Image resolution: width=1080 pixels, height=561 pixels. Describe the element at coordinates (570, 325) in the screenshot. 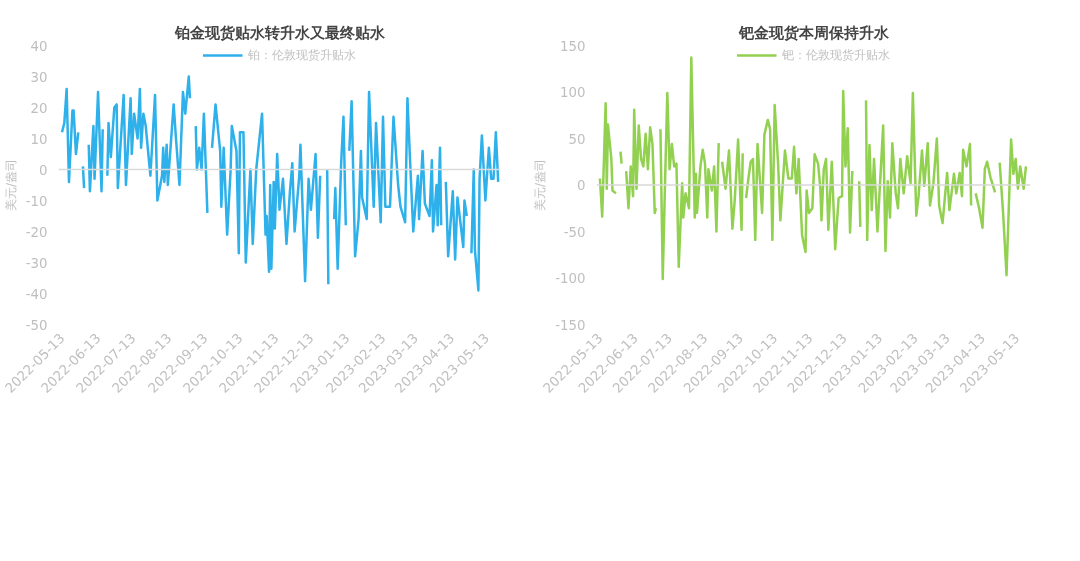

I see `y-tick-label: -150` at that location.